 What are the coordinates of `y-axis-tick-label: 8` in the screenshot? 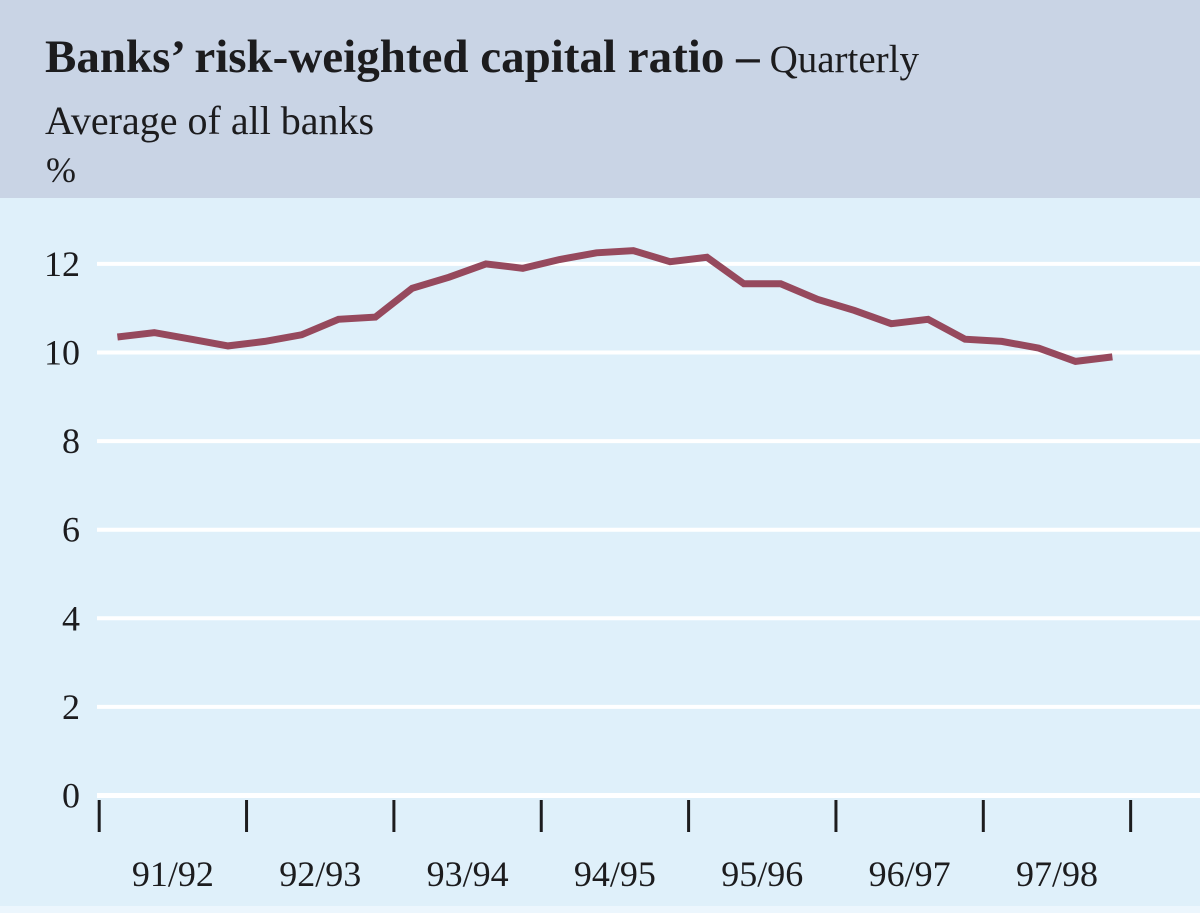 It's located at (71, 441).